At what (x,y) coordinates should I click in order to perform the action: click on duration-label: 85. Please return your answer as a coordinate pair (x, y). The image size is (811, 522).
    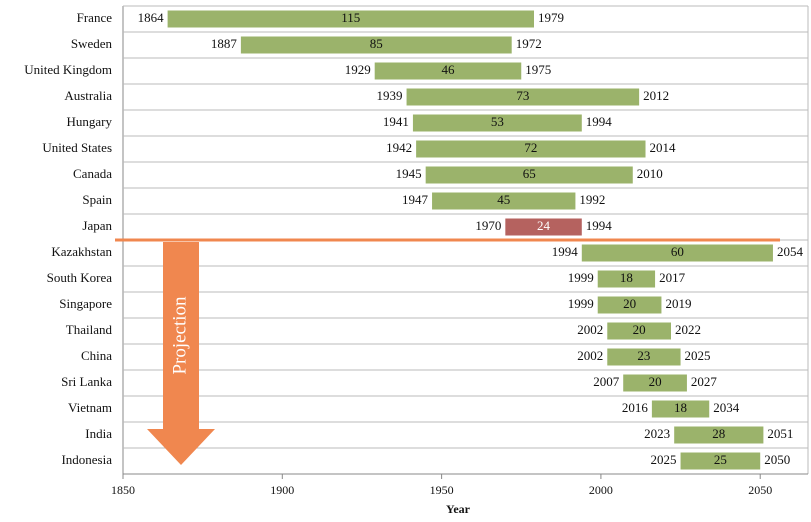
    Looking at the image, I should click on (376, 43).